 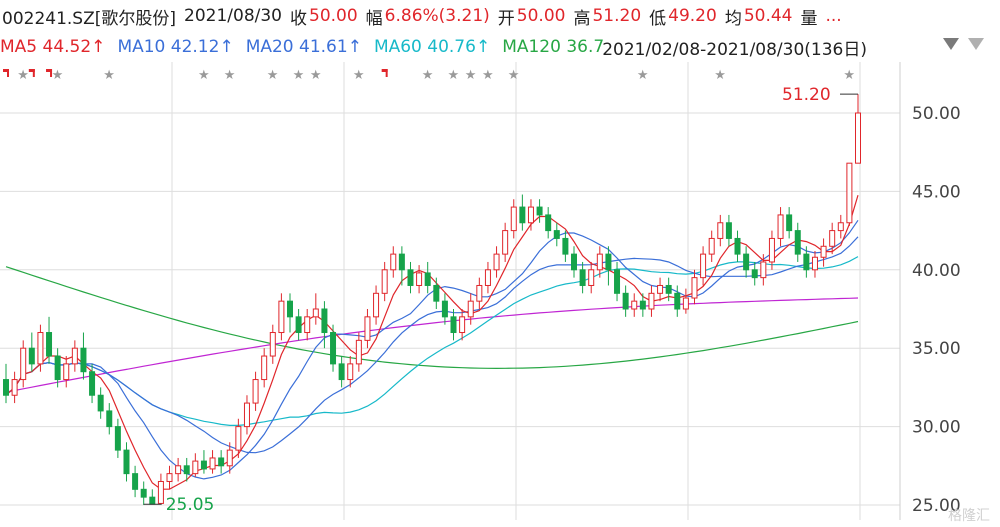 What do you see at coordinates (175, 47) in the screenshot?
I see `ma10-label: MA10 42.12↑` at bounding box center [175, 47].